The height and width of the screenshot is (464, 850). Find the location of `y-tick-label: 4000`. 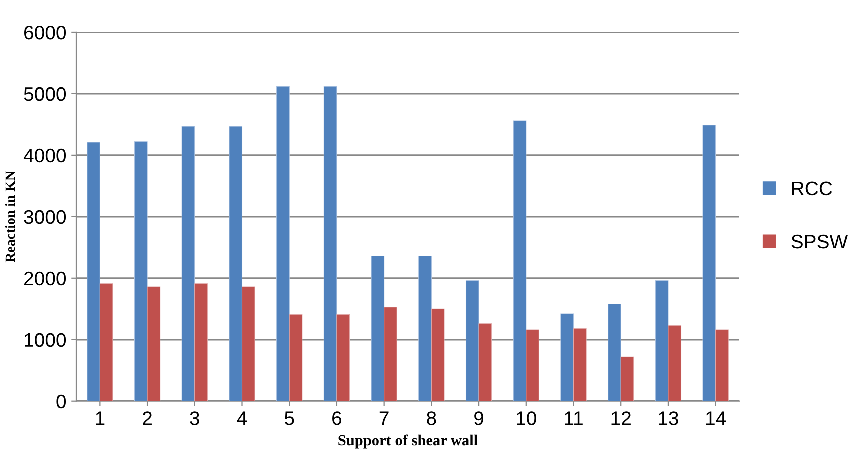

y-tick-label: 4000 is located at coordinates (45, 155).